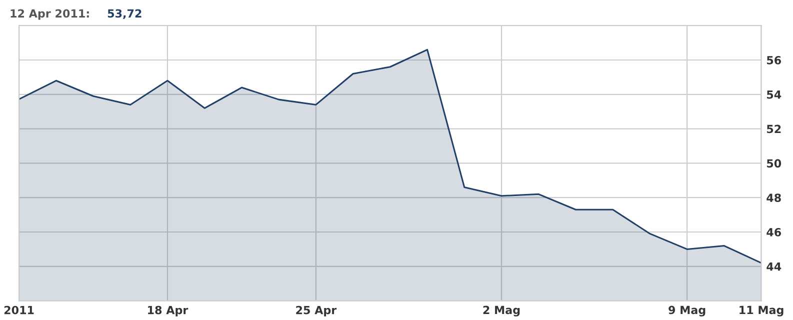 Image resolution: width=793 pixels, height=320 pixels. I want to click on x-tick-label: 9 Mag, so click(687, 311).